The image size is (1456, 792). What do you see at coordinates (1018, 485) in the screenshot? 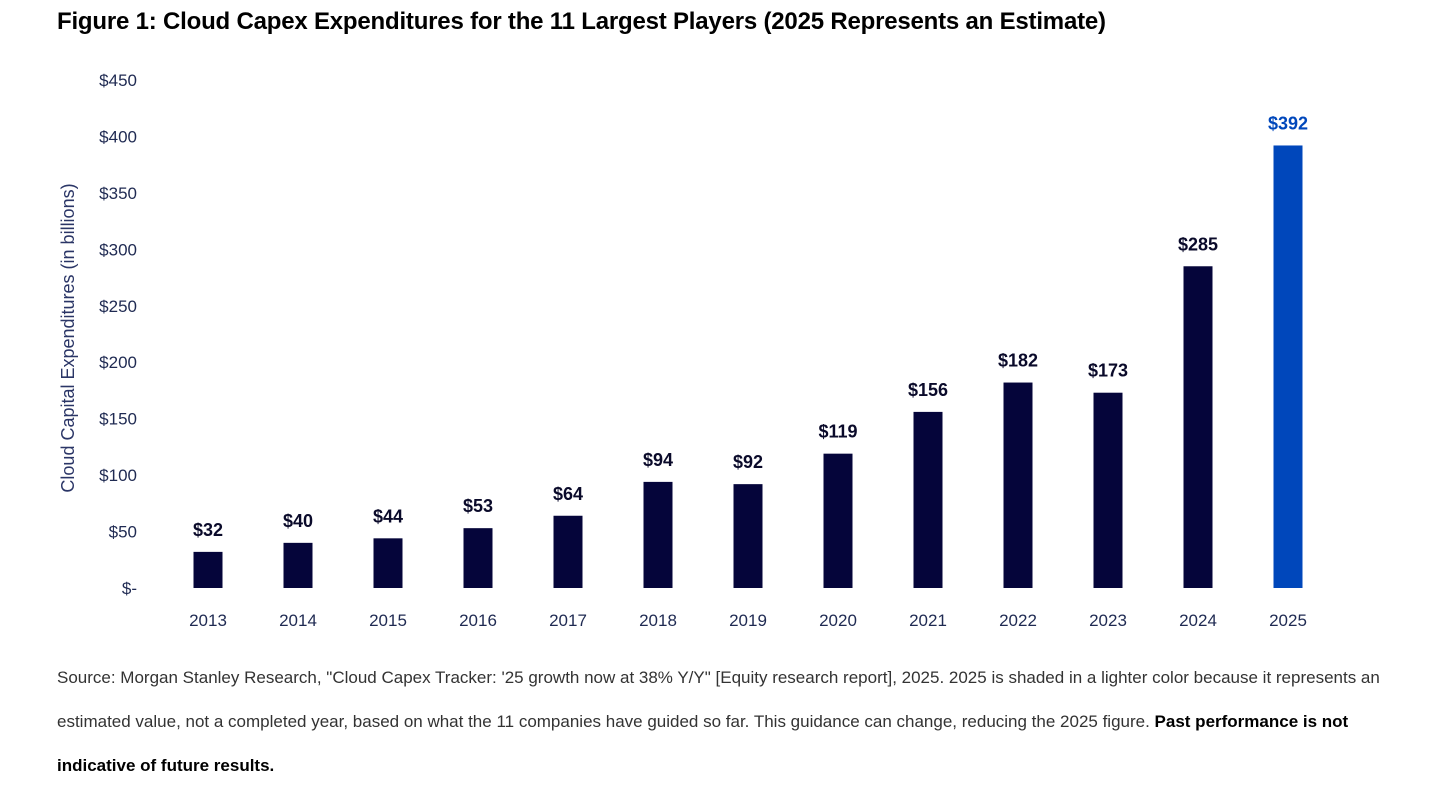
I see `bar-2022` at bounding box center [1018, 485].